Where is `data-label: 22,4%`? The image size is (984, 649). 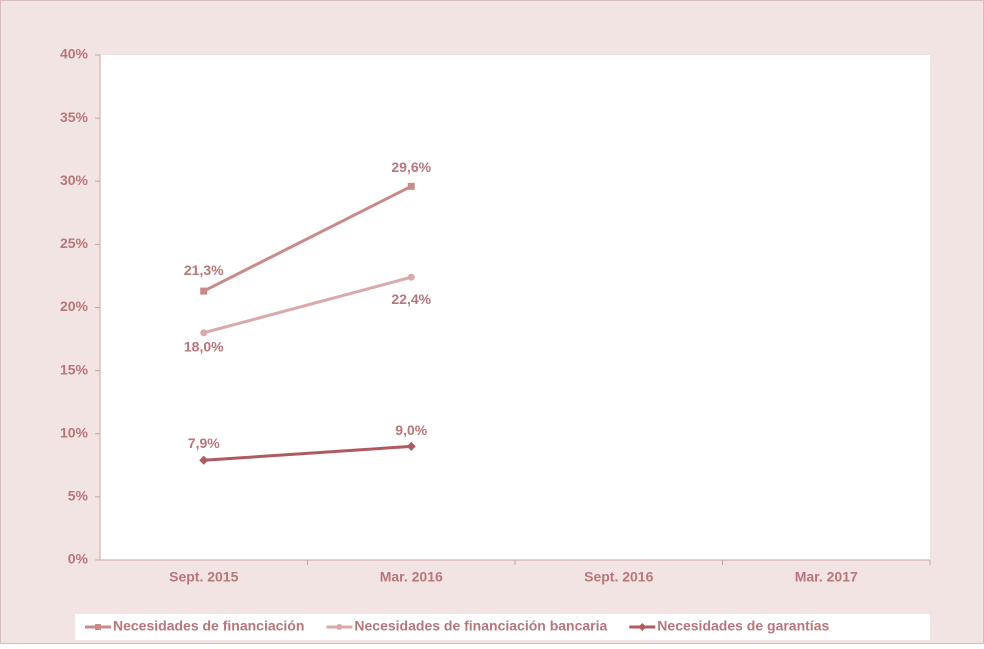
data-label: 22,4% is located at coordinates (411, 299).